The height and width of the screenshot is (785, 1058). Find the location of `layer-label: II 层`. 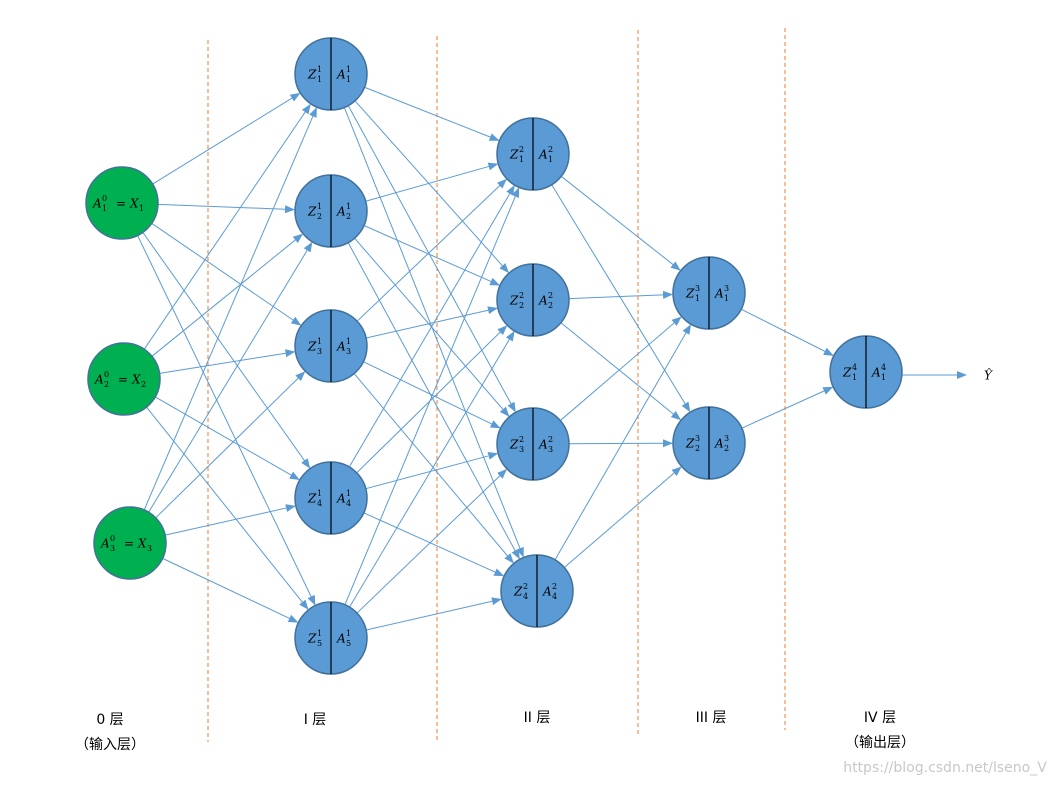

layer-label: II 层 is located at coordinates (537, 718).